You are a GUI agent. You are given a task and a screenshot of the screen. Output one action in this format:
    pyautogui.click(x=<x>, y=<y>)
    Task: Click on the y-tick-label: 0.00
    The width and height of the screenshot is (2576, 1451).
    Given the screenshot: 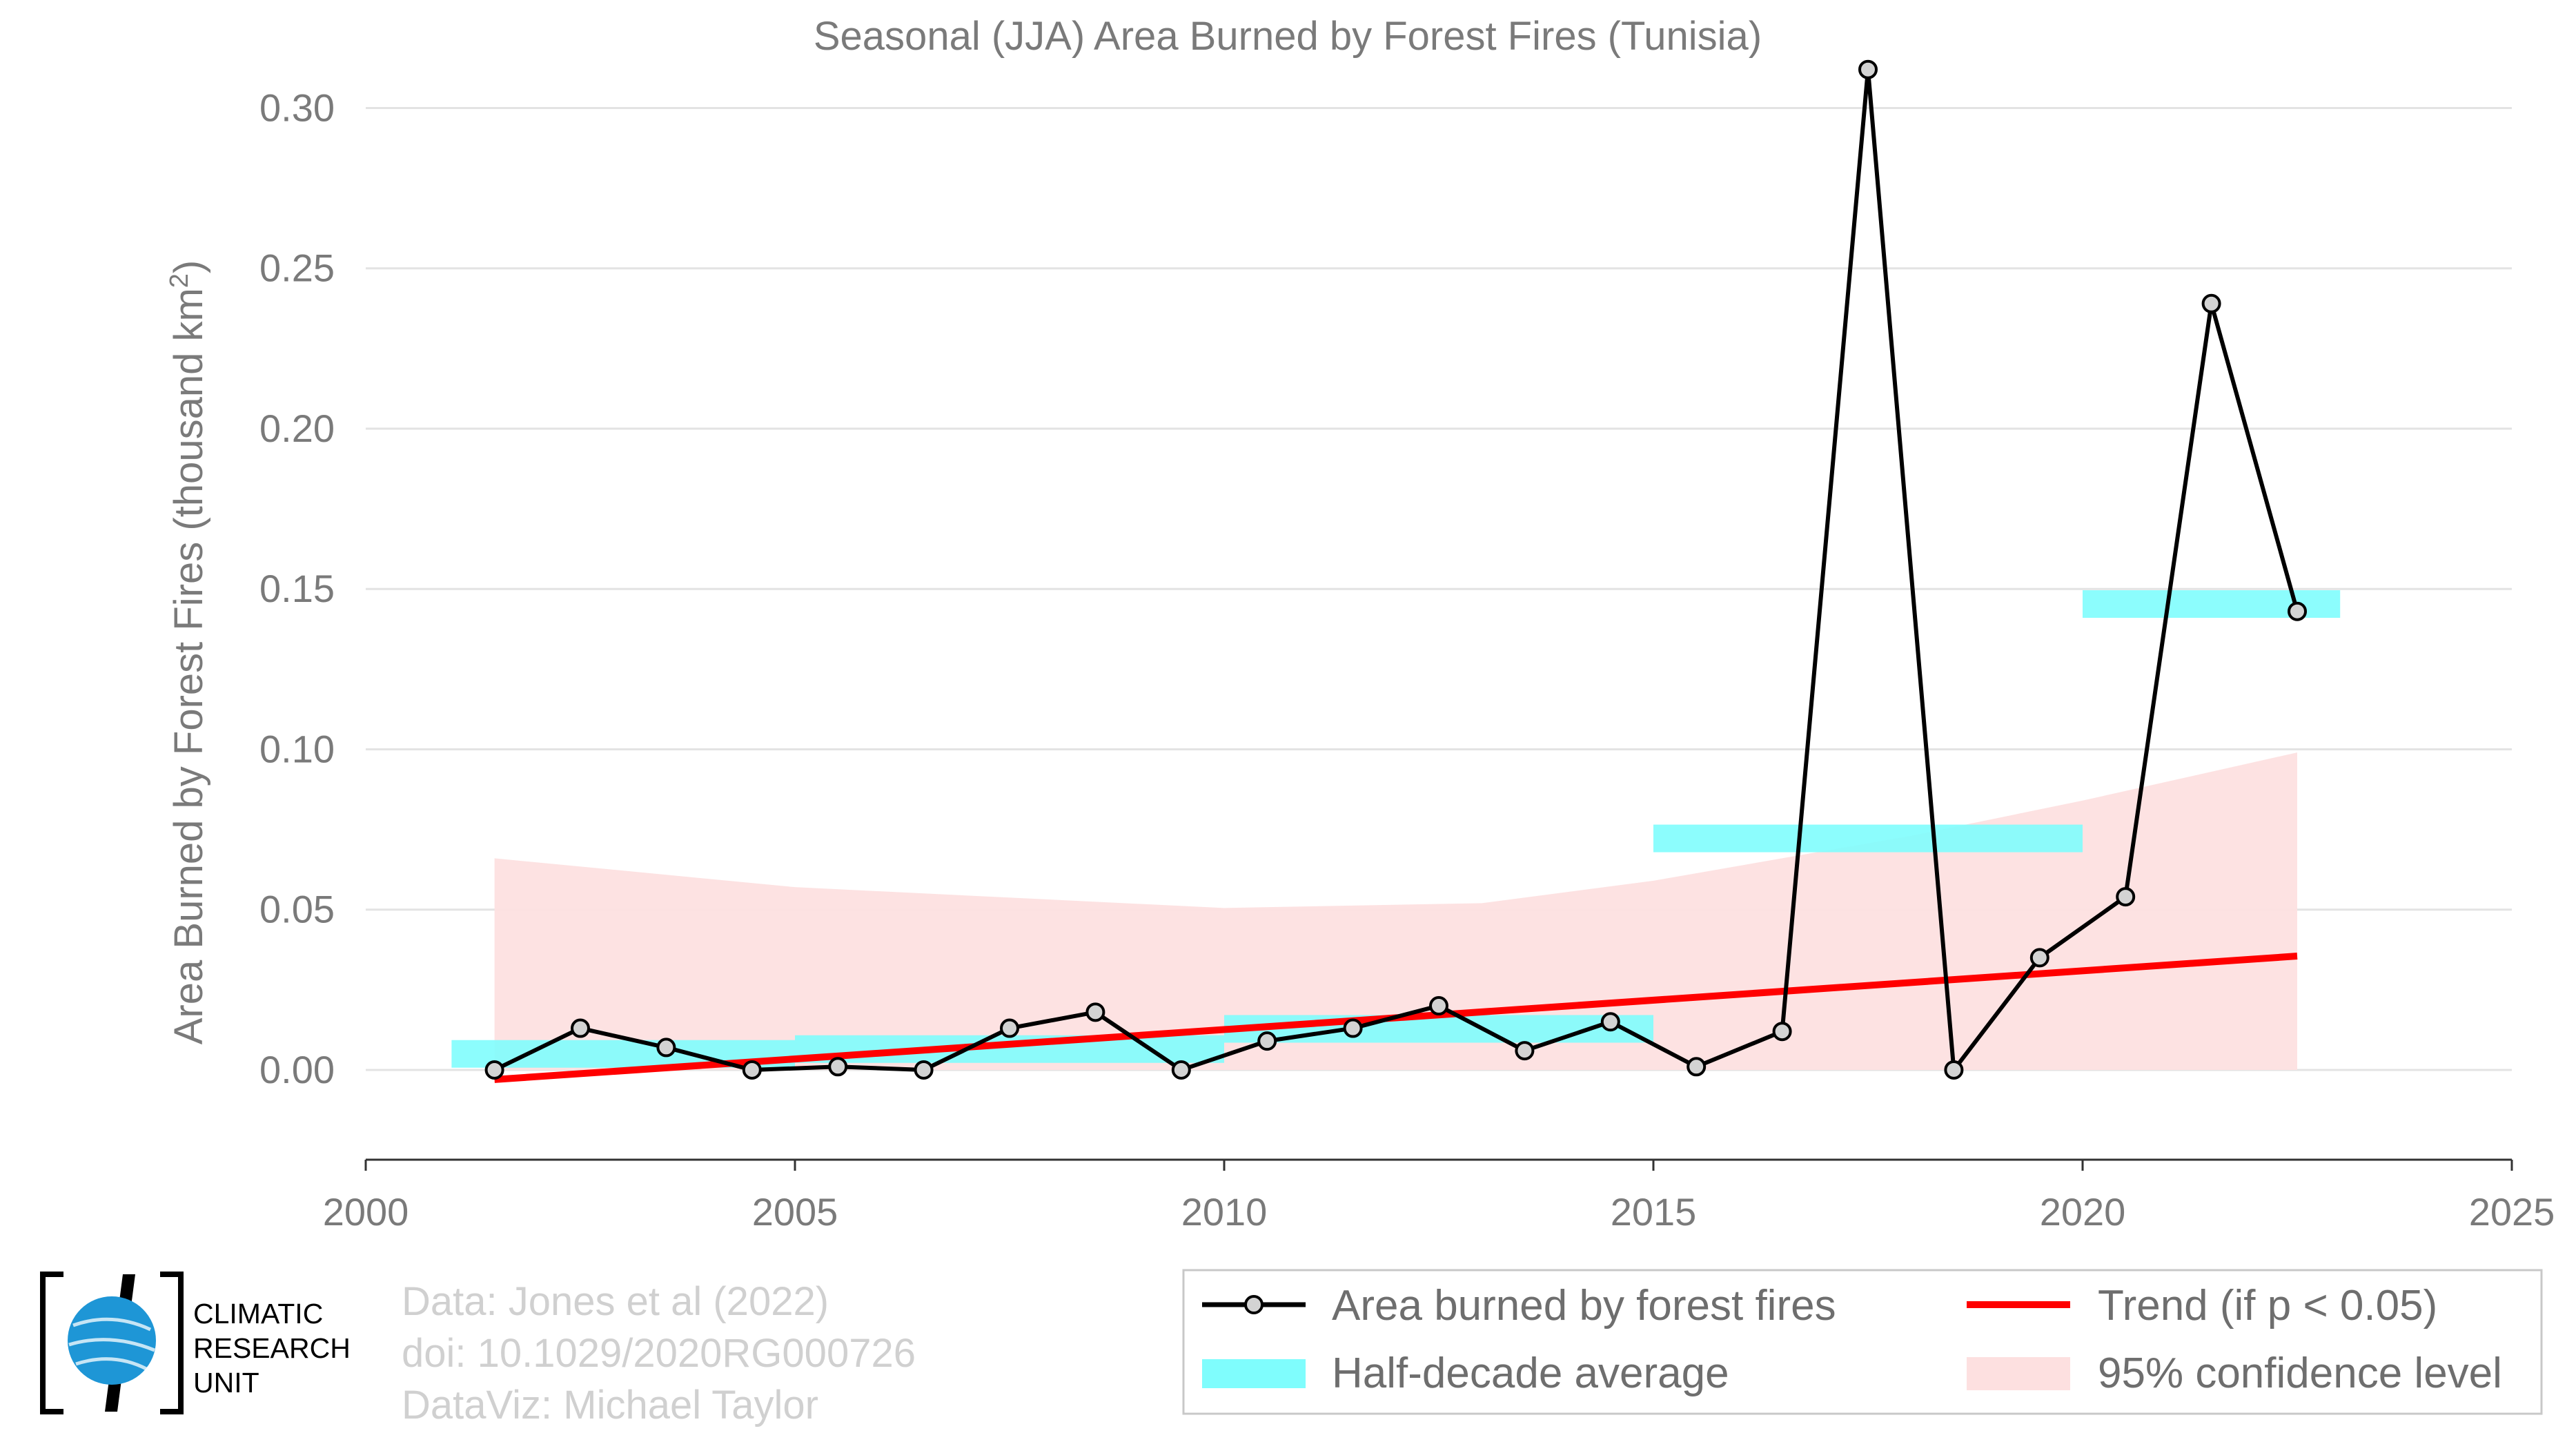 What is the action you would take?
    pyautogui.click(x=297, y=1069)
    